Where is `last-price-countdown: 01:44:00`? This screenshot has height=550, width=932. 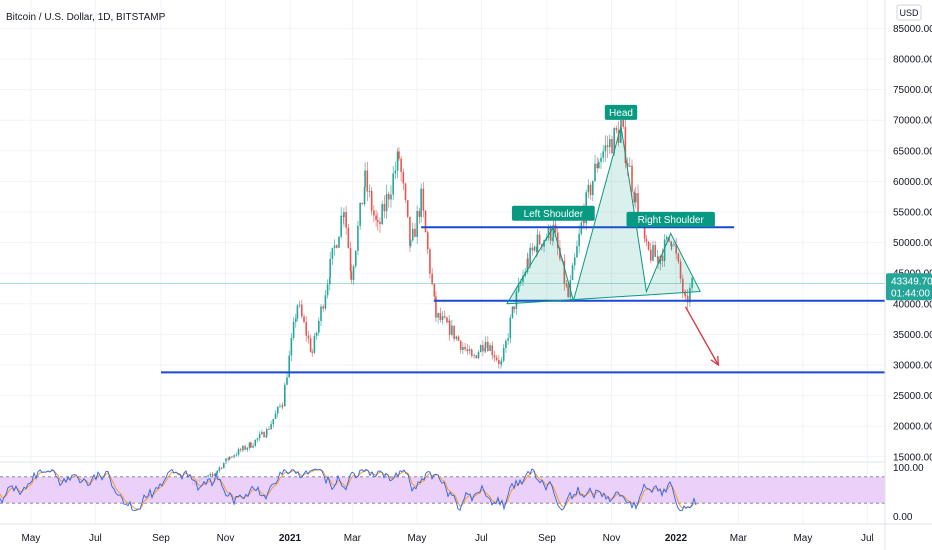
last-price-countdown: 01:44:00 is located at coordinates (910, 293).